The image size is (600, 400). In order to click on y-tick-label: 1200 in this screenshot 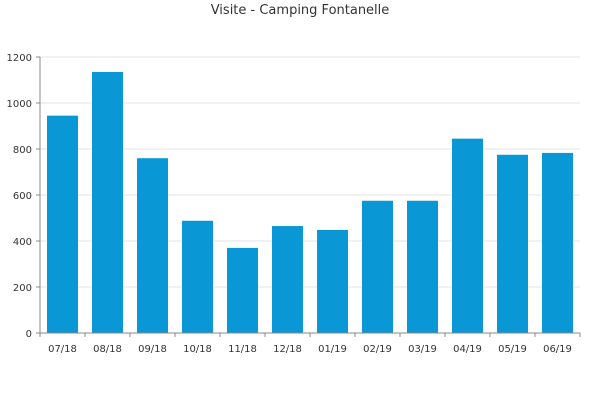, I will do `click(19, 58)`.